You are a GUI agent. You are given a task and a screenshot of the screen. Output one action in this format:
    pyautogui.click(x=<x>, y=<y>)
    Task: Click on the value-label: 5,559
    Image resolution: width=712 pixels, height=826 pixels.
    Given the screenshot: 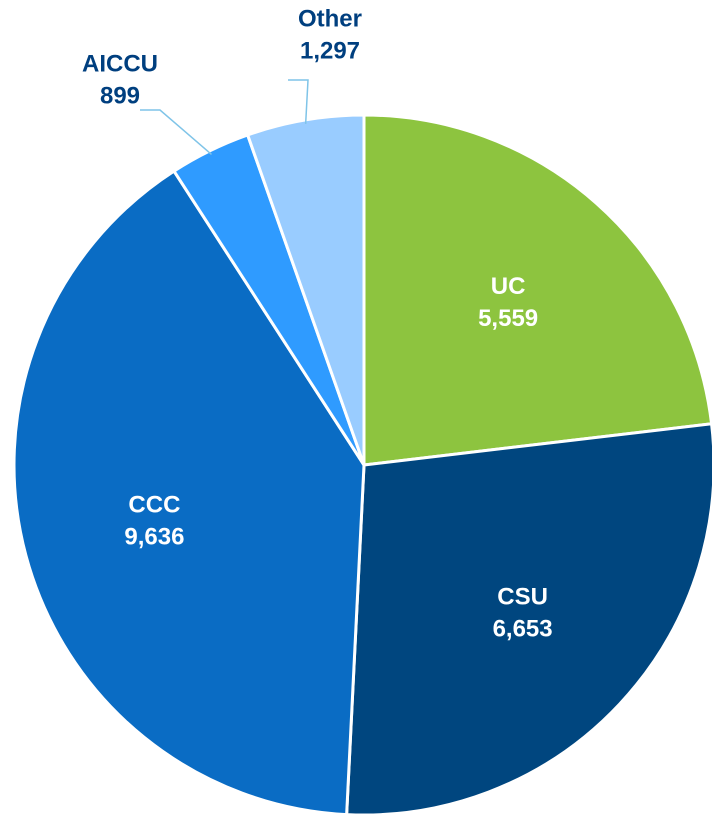 What is the action you would take?
    pyautogui.click(x=508, y=318)
    